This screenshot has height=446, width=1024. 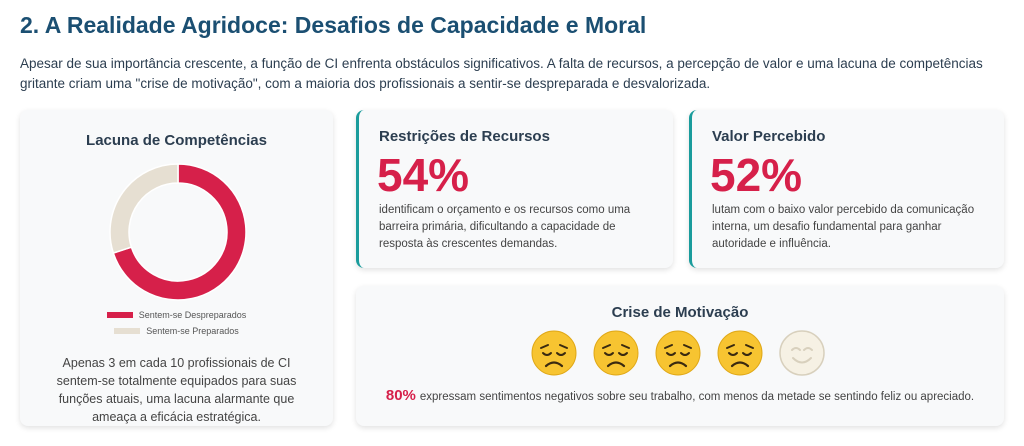 I want to click on legend-item-unprepared: Sentem-se Despreparados, so click(x=176, y=315).